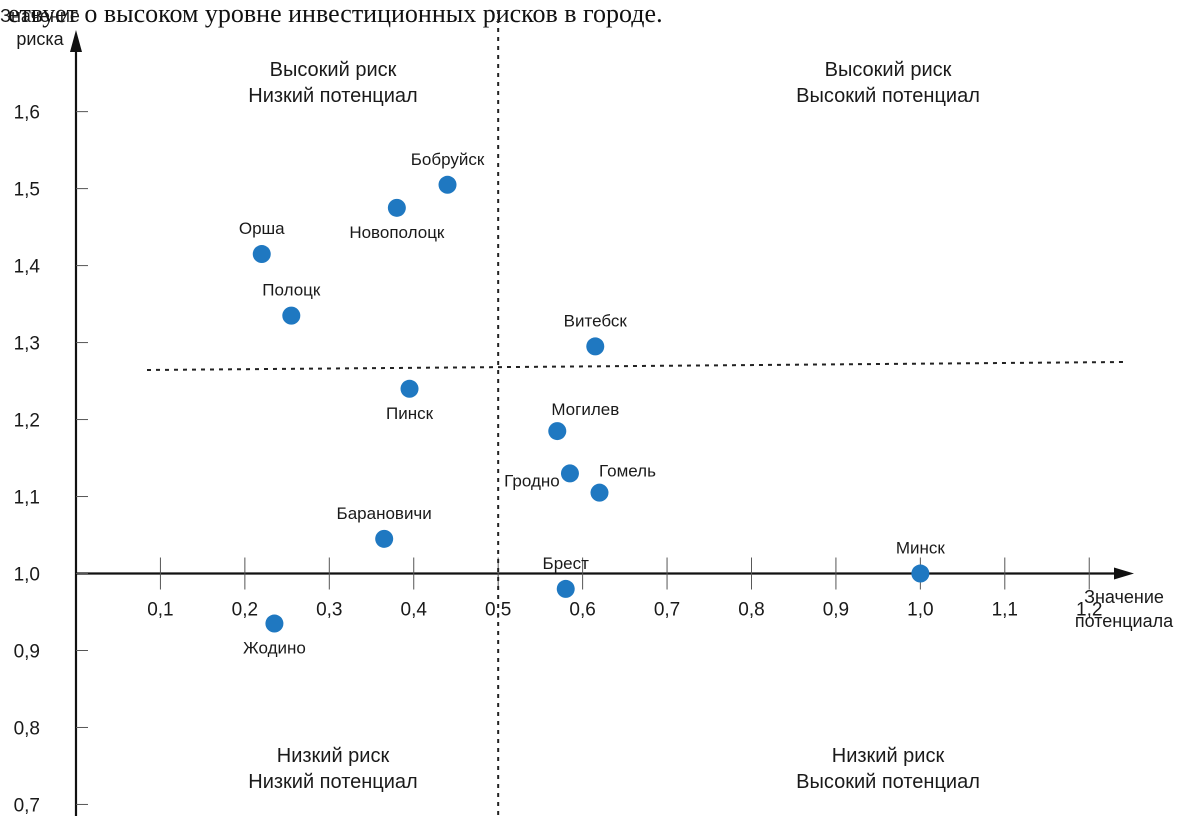  I want to click on x-tick-label: 0,4, so click(414, 610).